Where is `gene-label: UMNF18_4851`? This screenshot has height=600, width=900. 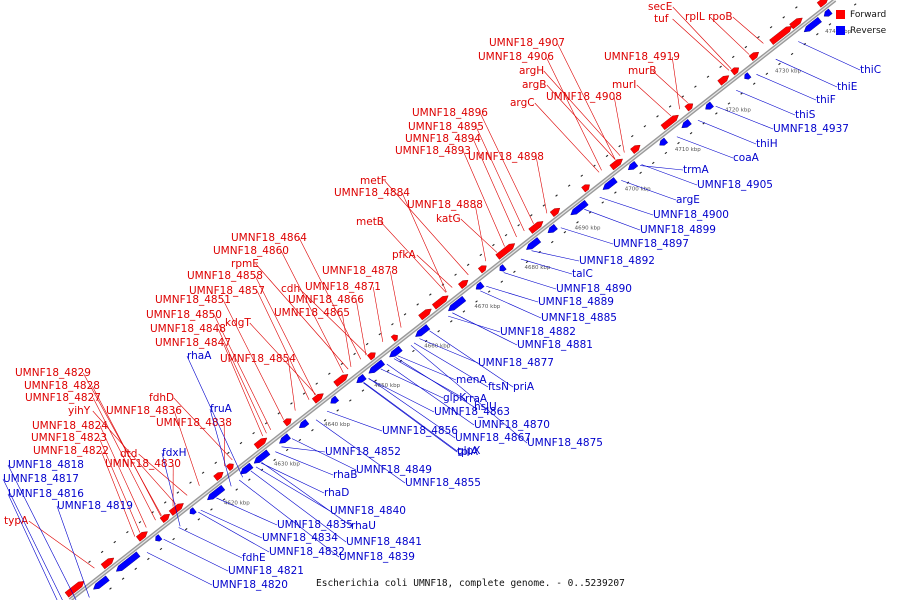 gene-label: UMNF18_4851 is located at coordinates (193, 300).